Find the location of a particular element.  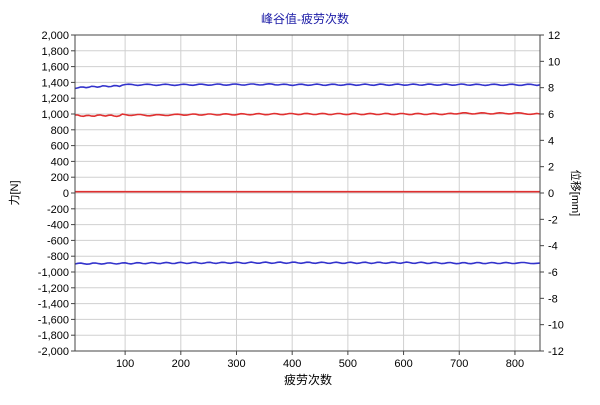

y-axis-right-label: 位移[mm] is located at coordinates (576, 193).